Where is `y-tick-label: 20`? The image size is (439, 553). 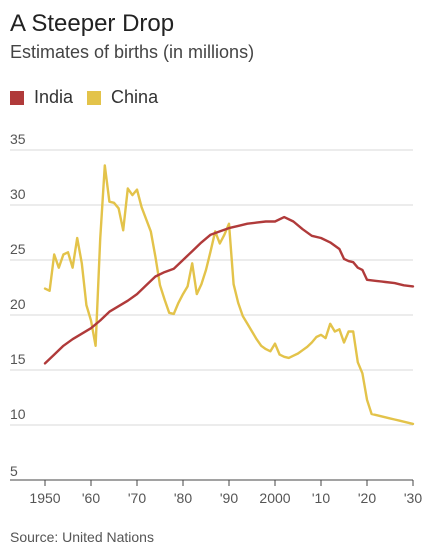 y-tick-label: 20 is located at coordinates (18, 304).